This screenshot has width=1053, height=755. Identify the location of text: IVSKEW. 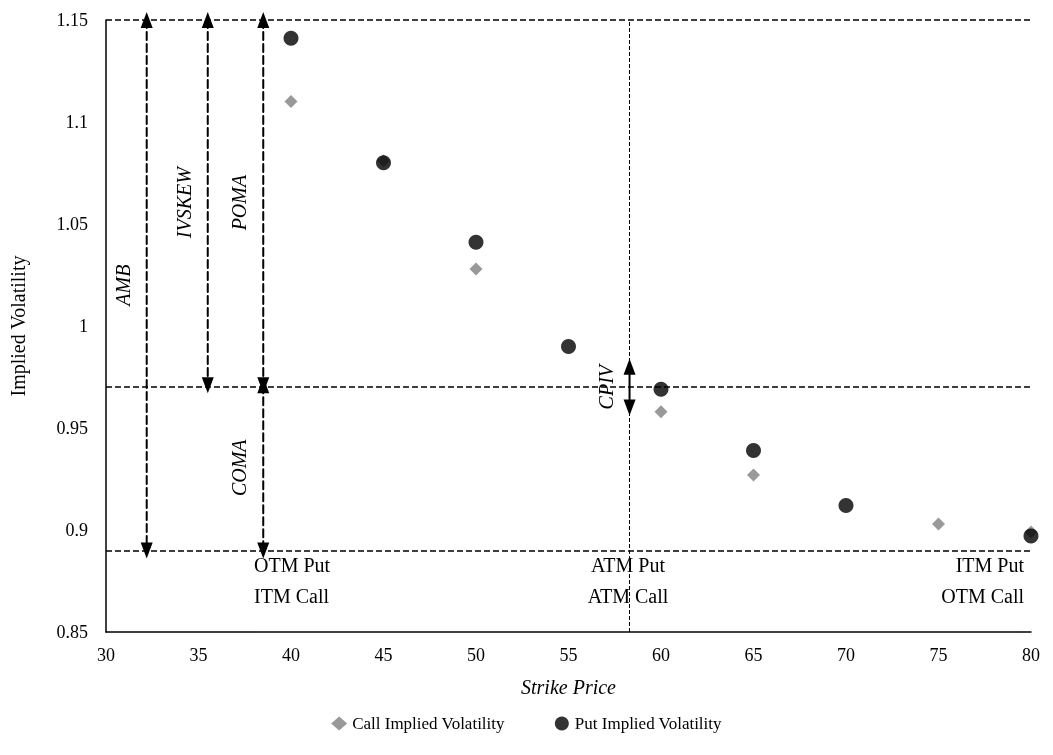
(183, 202).